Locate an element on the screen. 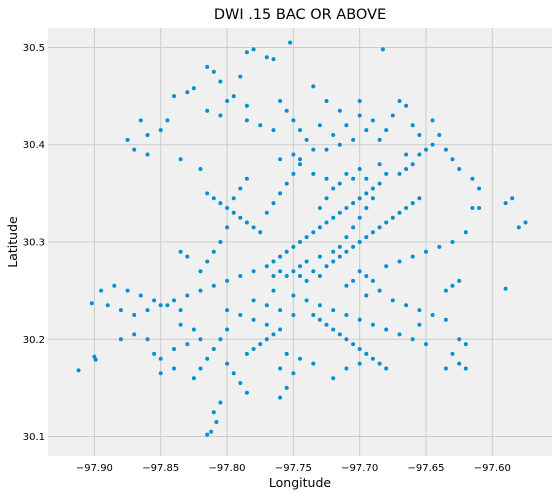  y-tick-label: 30.1 is located at coordinates (34, 437).